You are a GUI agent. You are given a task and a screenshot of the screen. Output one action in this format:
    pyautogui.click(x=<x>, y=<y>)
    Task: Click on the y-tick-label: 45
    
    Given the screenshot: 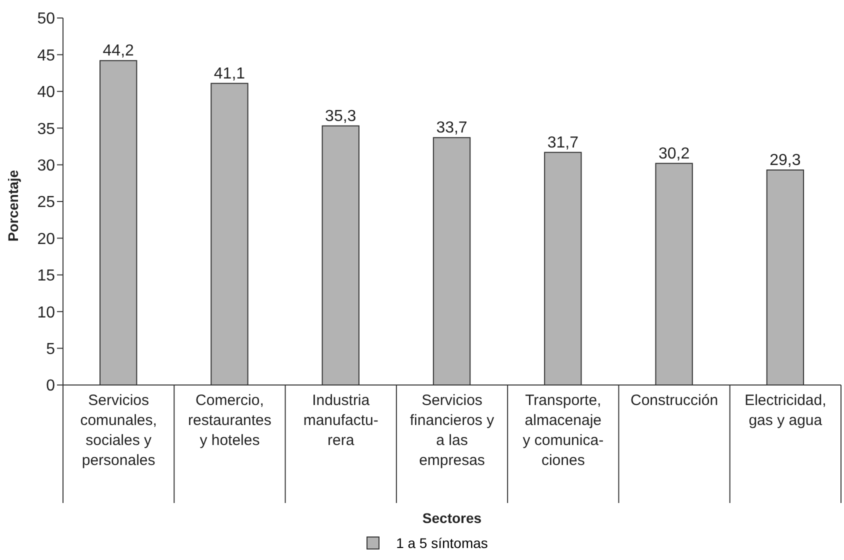 What is the action you would take?
    pyautogui.click(x=46, y=55)
    